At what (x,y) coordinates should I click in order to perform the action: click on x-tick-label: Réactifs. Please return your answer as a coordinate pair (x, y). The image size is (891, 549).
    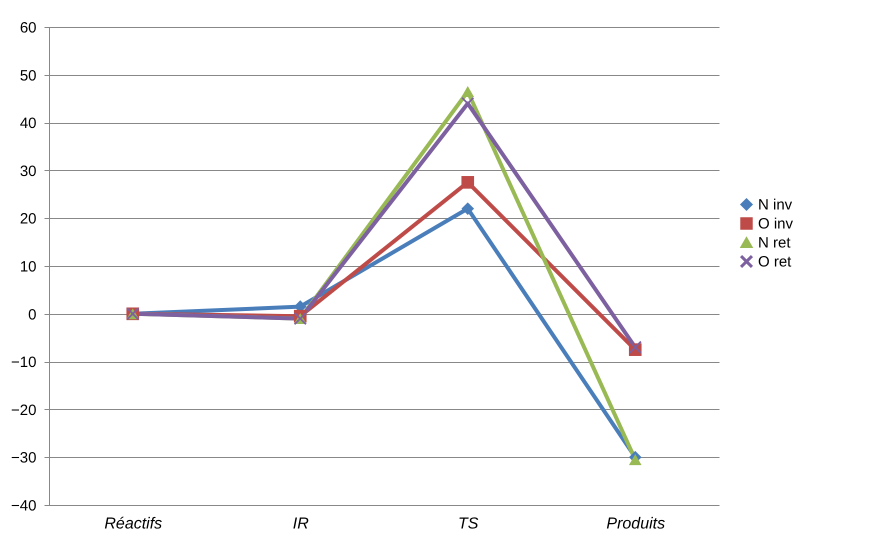
    Looking at the image, I should click on (133, 524).